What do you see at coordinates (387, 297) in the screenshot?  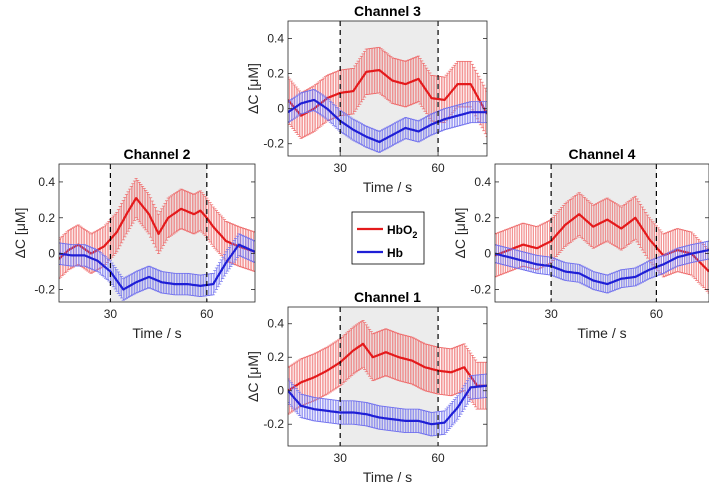 I see `chart-title: Channel 1` at bounding box center [387, 297].